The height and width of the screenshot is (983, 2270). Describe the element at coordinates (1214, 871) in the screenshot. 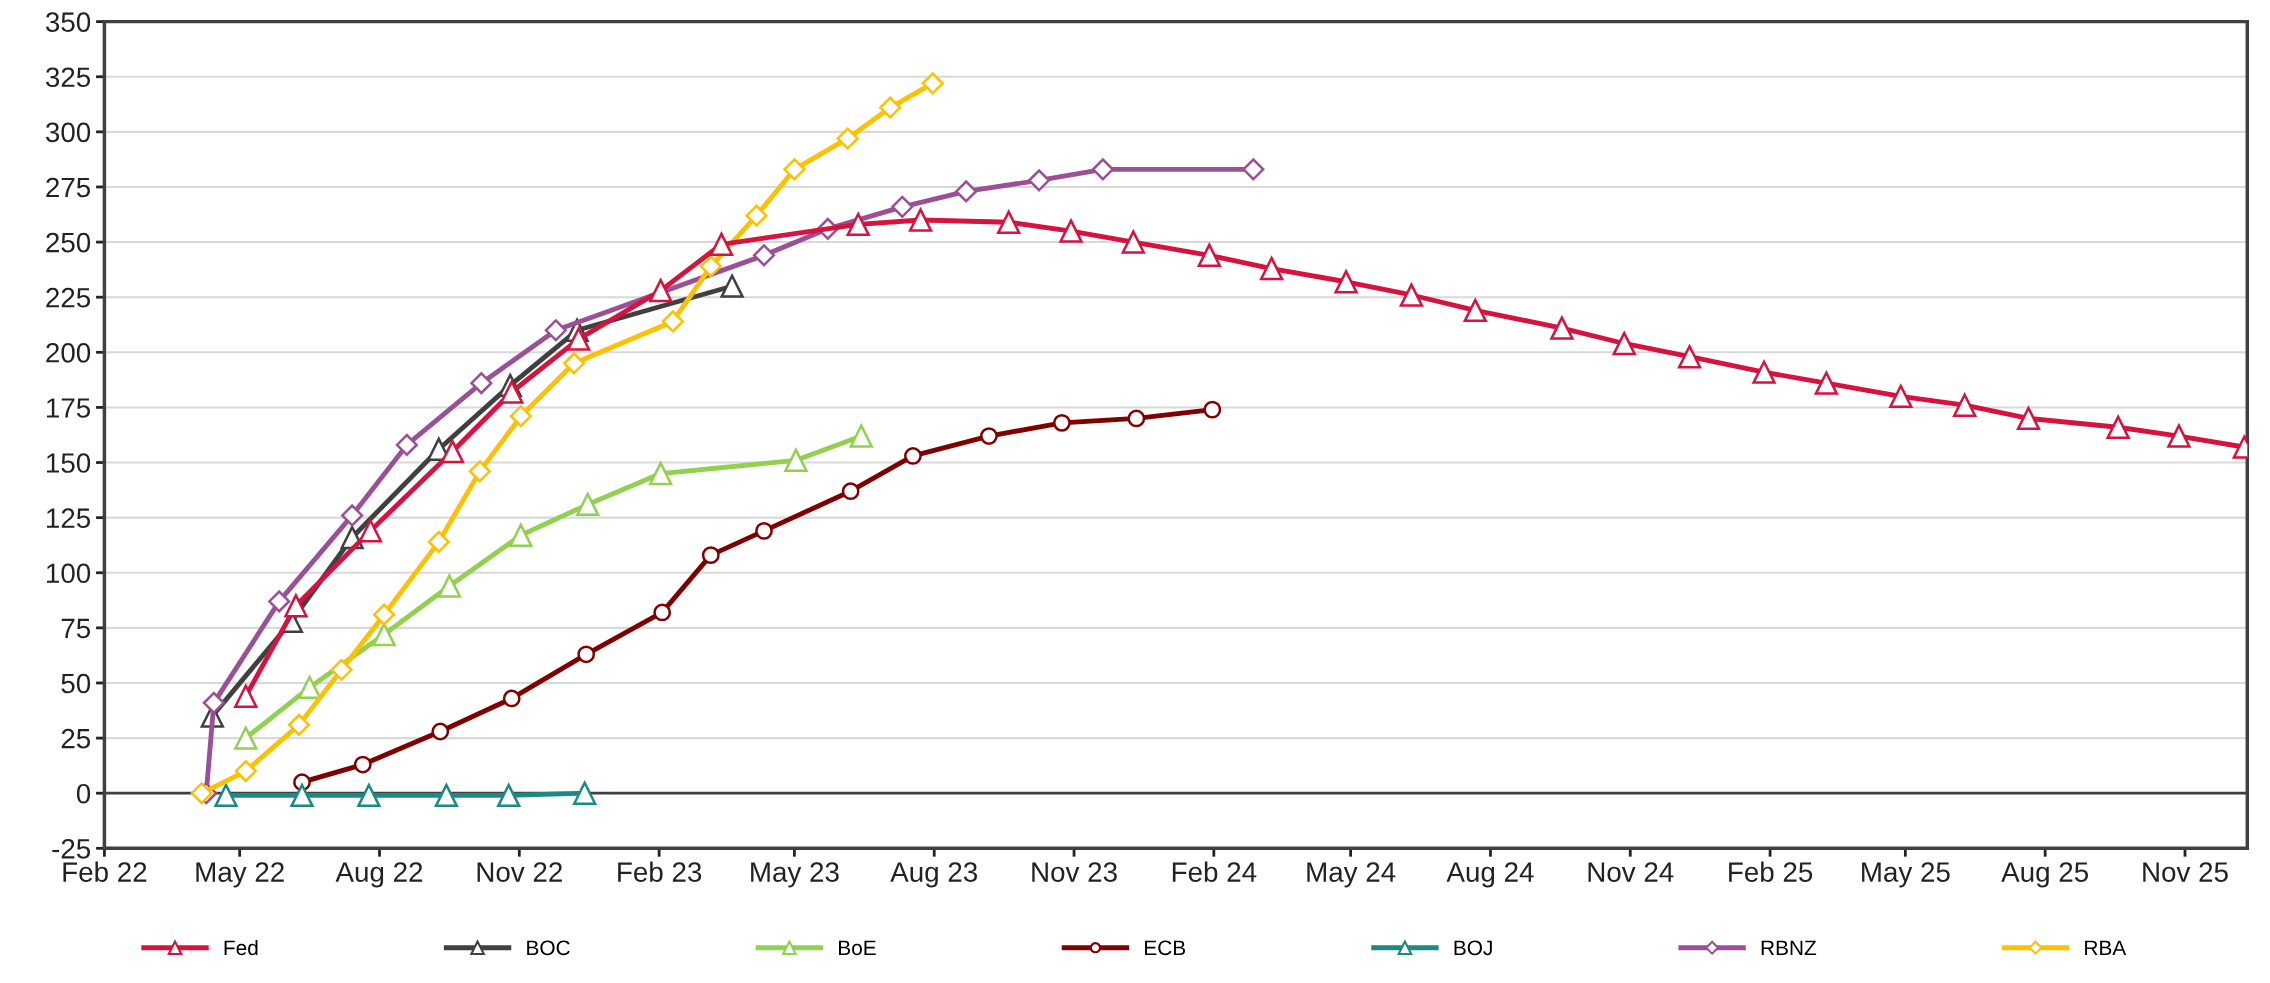

I see `x-tick-label: Feb 24` at that location.